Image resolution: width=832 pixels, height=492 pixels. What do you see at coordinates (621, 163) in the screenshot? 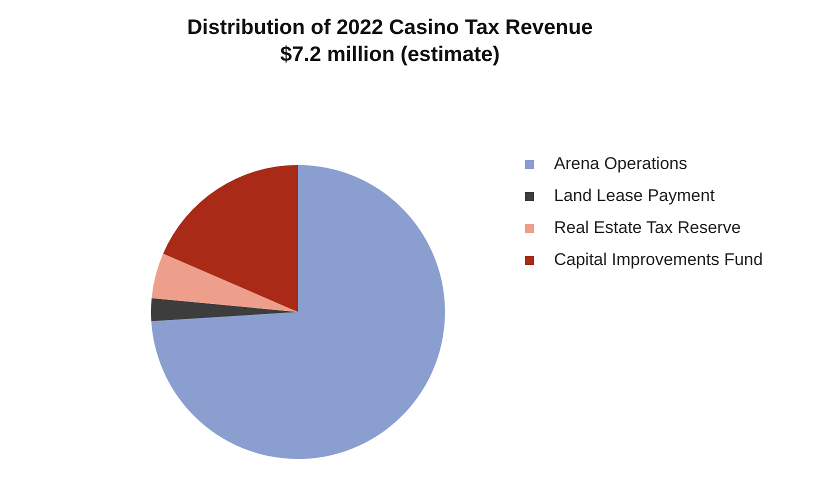
I see `legend-label: Arena Operations` at bounding box center [621, 163].